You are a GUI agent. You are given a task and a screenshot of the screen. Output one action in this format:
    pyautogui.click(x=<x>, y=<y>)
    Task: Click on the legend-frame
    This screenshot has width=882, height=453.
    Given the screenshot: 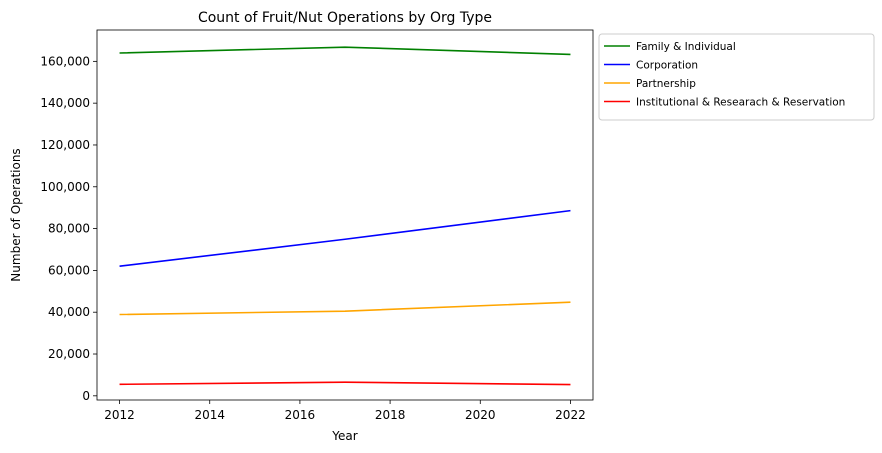 What is the action you would take?
    pyautogui.click(x=736, y=77)
    